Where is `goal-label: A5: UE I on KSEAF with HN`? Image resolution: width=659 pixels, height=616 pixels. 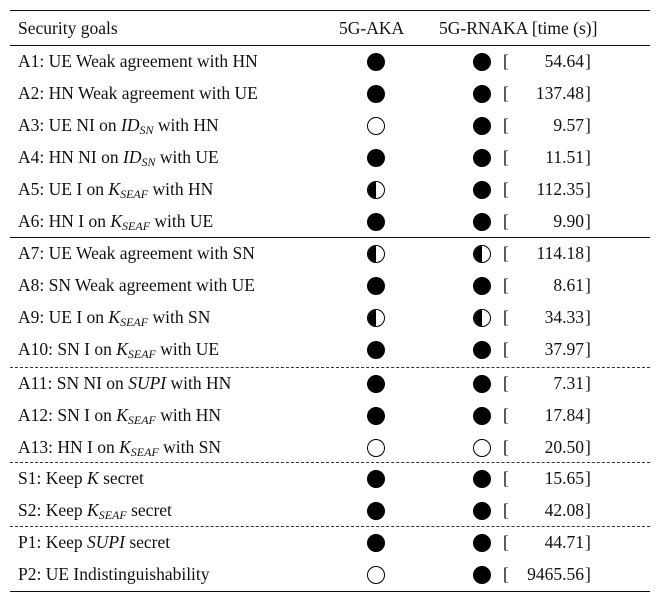 goal-label: A5: UE I on KSEAF with HN is located at coordinates (116, 190).